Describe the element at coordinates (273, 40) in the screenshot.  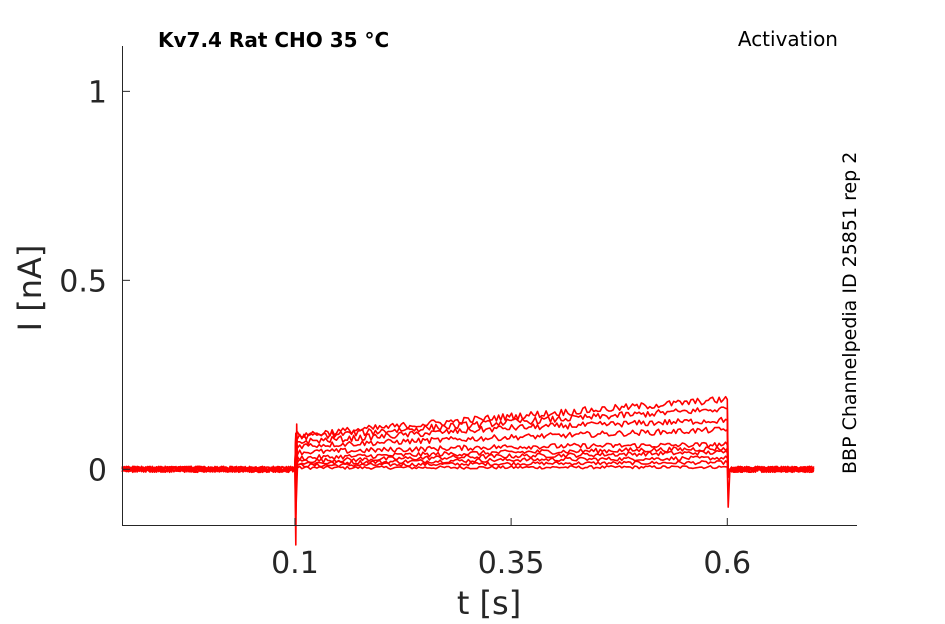
I see `chart-title: Kv7.4 Rat CHO 35 °C` at that location.